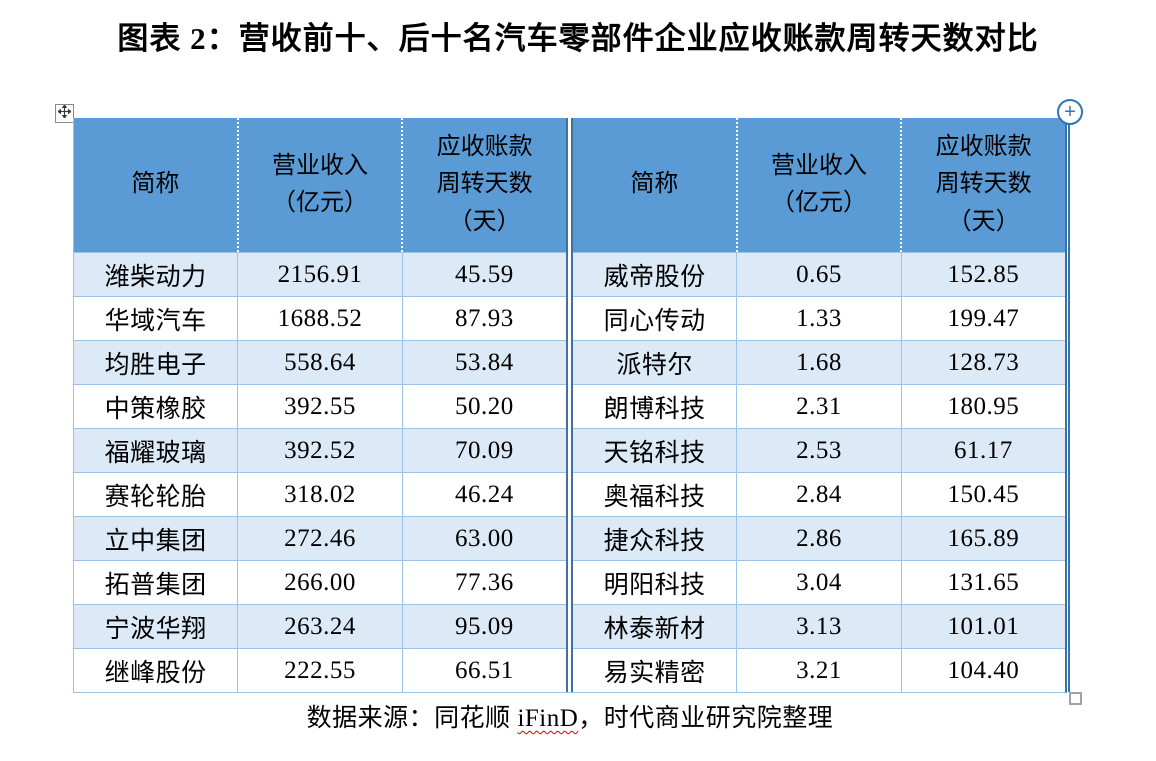 This screenshot has height=761, width=1156. Describe the element at coordinates (655, 362) in the screenshot. I see `company-name-cell: 派特尔` at that location.